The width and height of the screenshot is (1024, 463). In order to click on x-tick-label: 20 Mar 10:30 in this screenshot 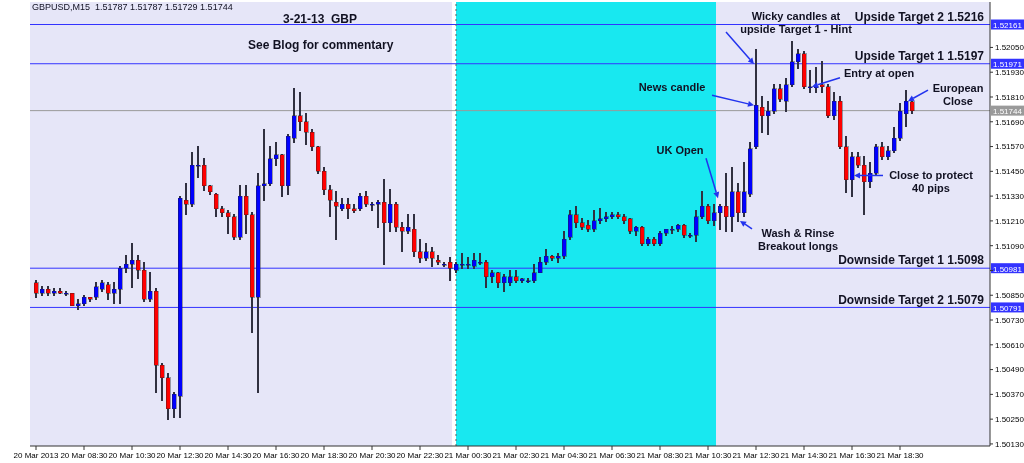, I will do `click(132, 455)`.